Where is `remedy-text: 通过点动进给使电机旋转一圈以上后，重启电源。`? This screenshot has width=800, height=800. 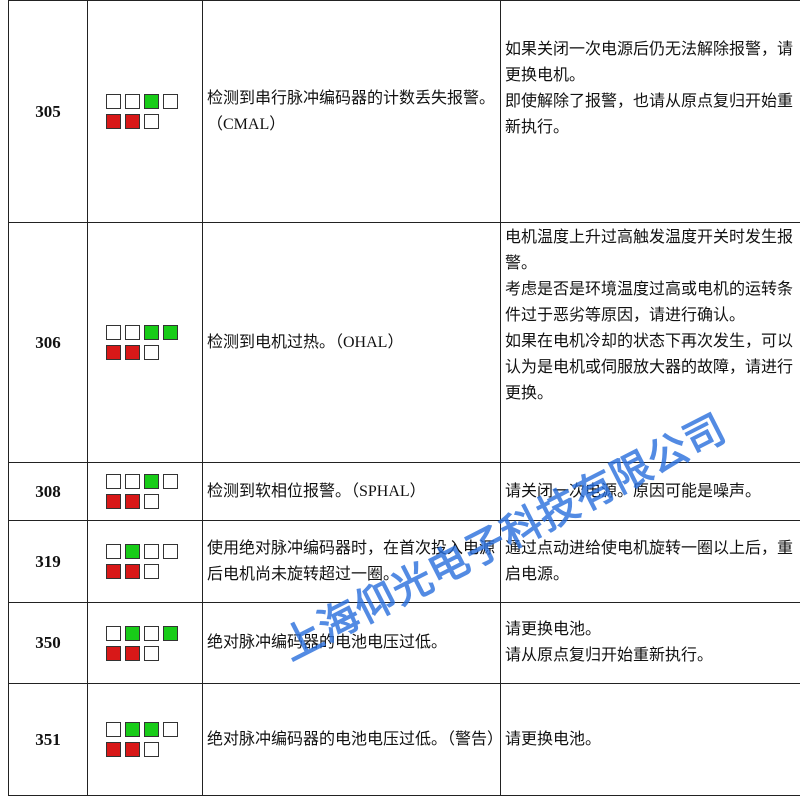 remedy-text: 通过点动进给使电机旋转一圈以上后，重启电源。 is located at coordinates (649, 561).